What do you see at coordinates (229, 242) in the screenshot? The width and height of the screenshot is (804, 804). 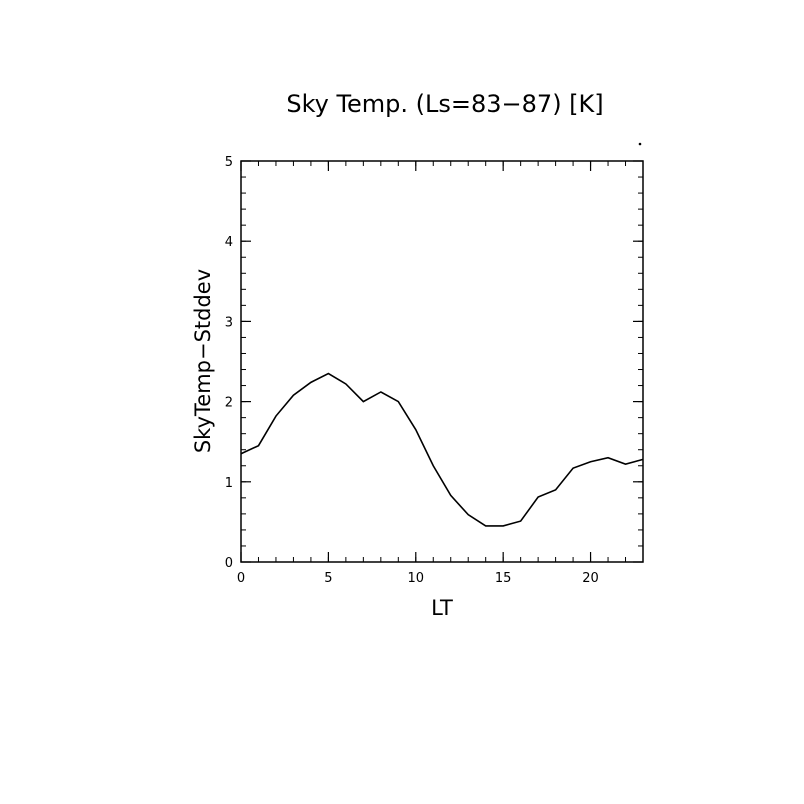 I see `y-tick-label: 4` at bounding box center [229, 242].